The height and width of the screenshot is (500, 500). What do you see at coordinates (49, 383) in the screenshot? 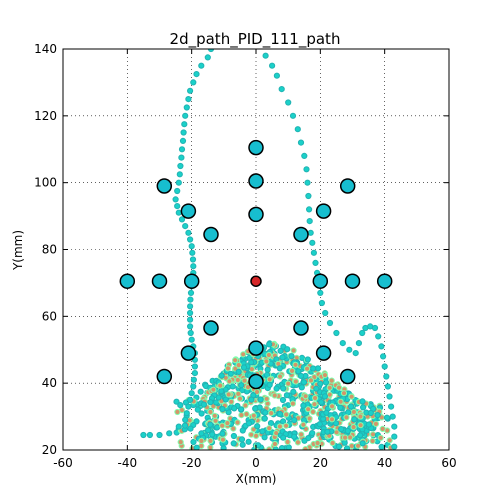
I see `y-tick-label: 40` at bounding box center [49, 383].